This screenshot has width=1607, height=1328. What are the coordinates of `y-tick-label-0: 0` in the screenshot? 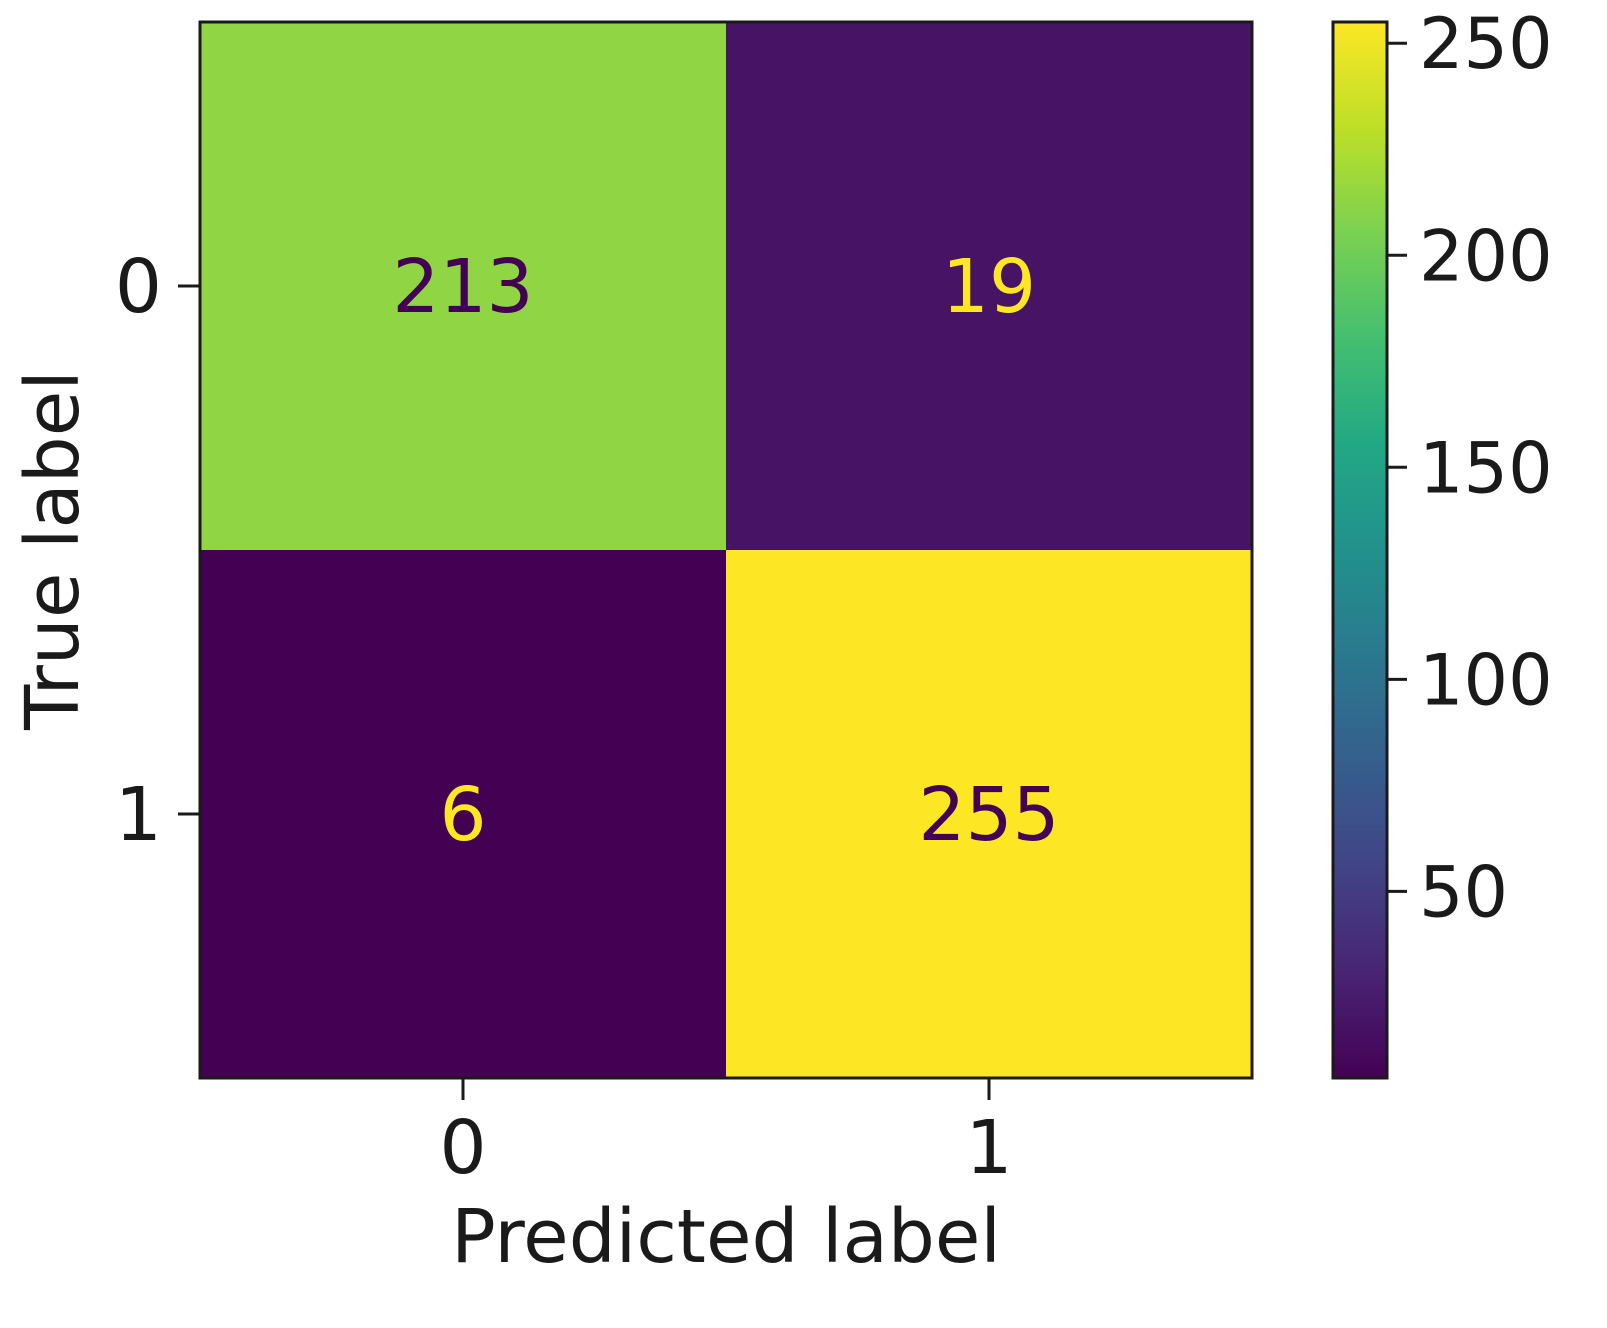 It's located at (138, 287).